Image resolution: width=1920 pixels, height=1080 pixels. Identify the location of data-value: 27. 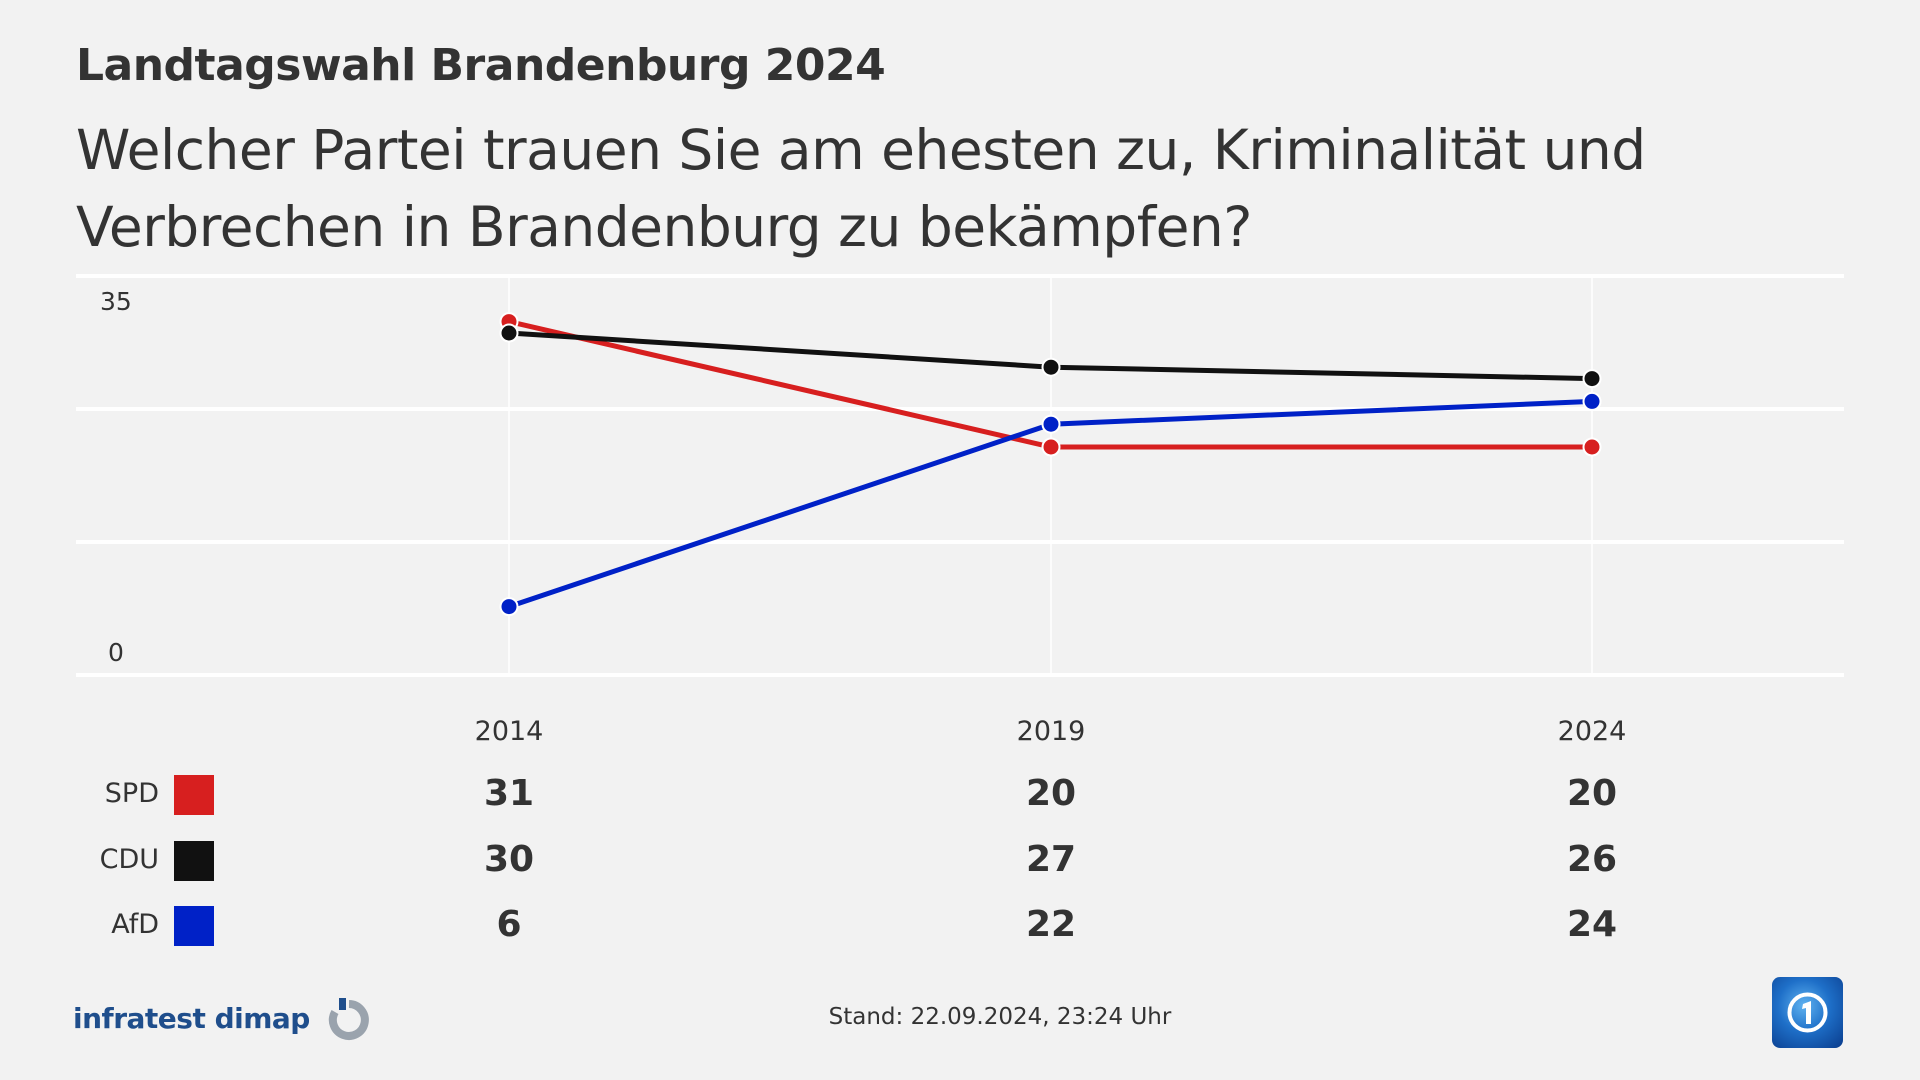
(1051, 859).